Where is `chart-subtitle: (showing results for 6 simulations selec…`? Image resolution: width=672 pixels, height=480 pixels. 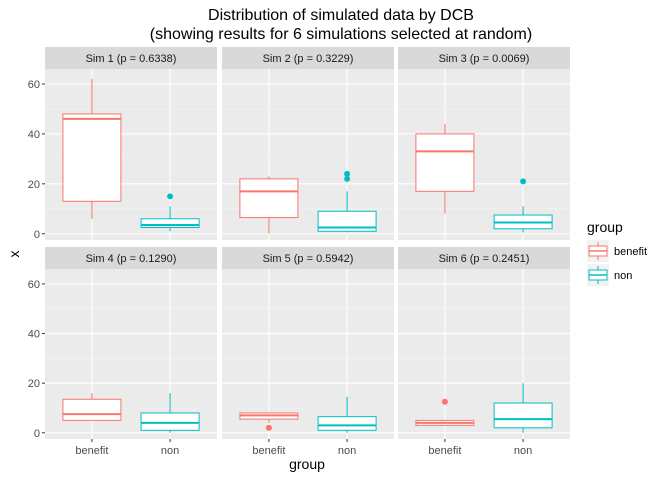 chart-subtitle: (showing results for 6 simulations selec… is located at coordinates (341, 34).